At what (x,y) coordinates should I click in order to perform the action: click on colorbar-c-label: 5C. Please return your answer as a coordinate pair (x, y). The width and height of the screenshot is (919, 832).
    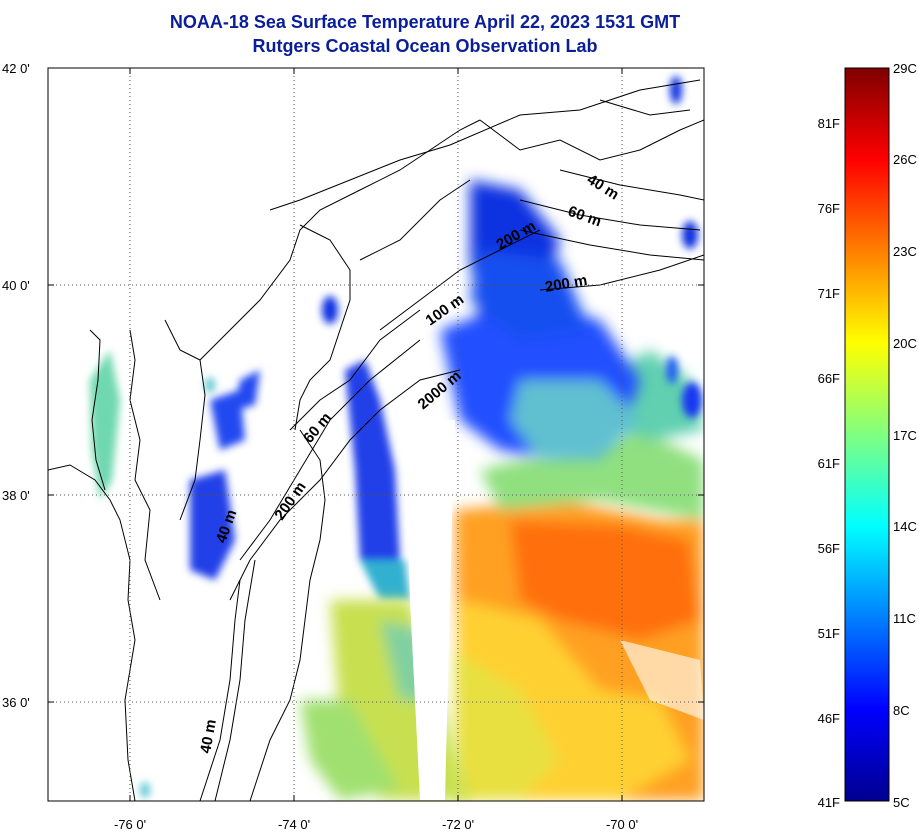
    Looking at the image, I should click on (901, 802).